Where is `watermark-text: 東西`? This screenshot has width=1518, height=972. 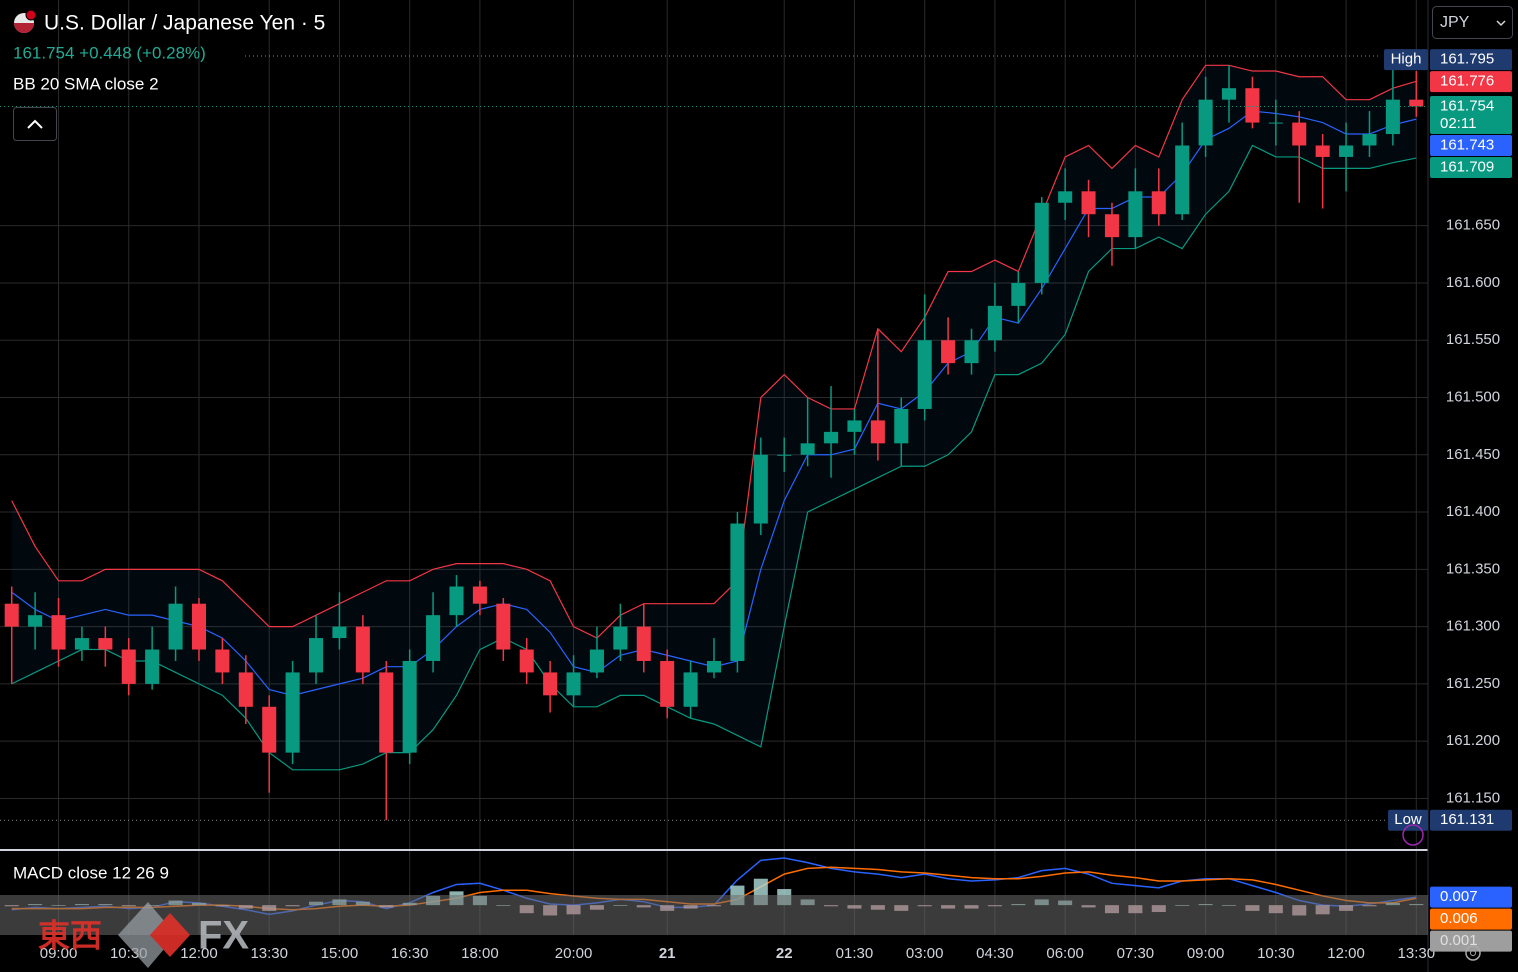
watermark-text: 東西 is located at coordinates (70, 935).